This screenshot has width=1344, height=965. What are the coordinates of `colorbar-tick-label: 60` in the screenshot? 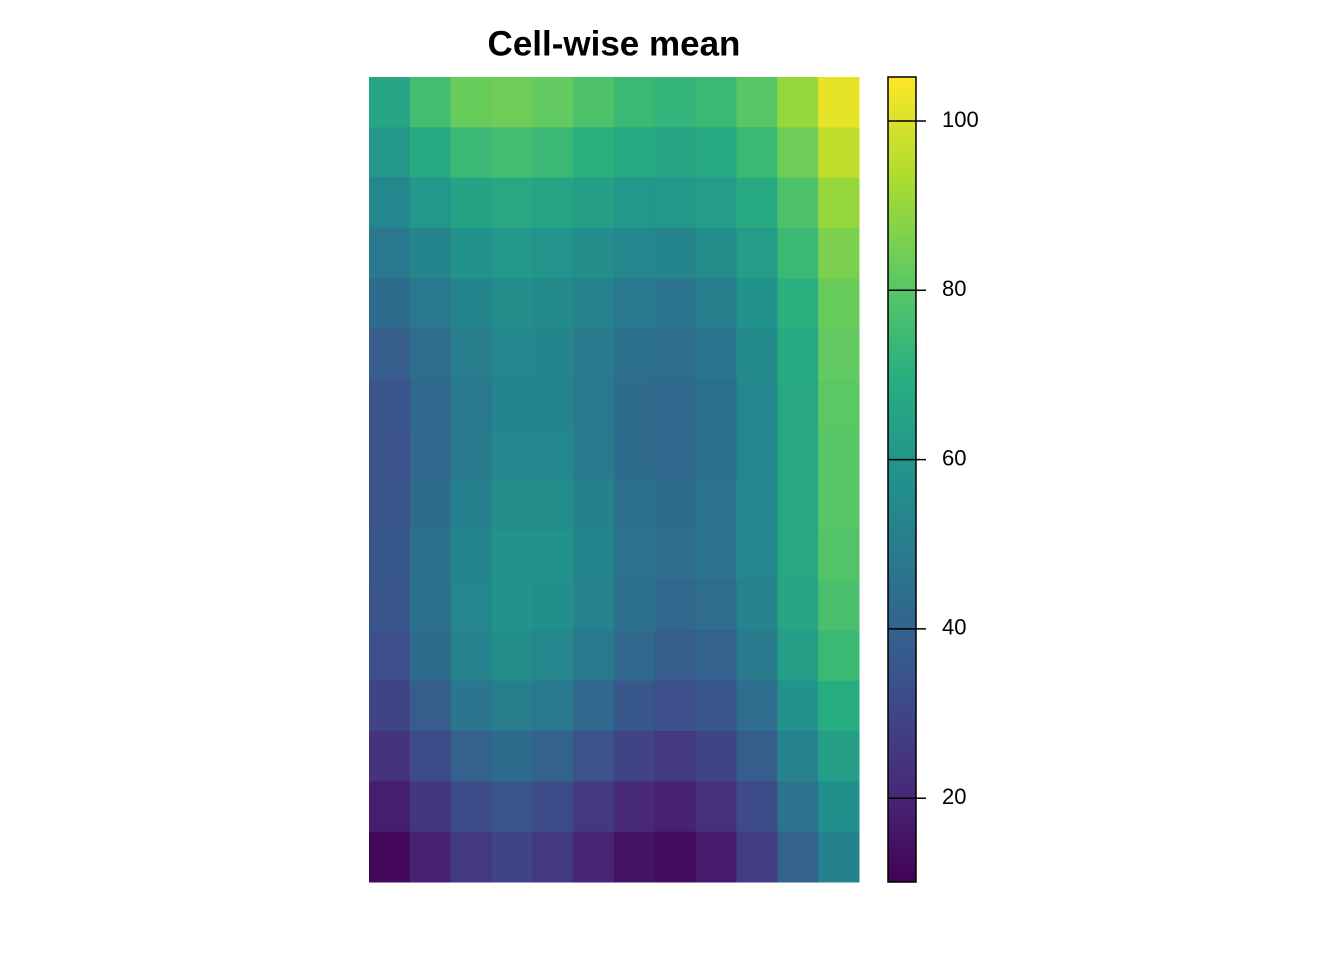 It's located at (954, 457).